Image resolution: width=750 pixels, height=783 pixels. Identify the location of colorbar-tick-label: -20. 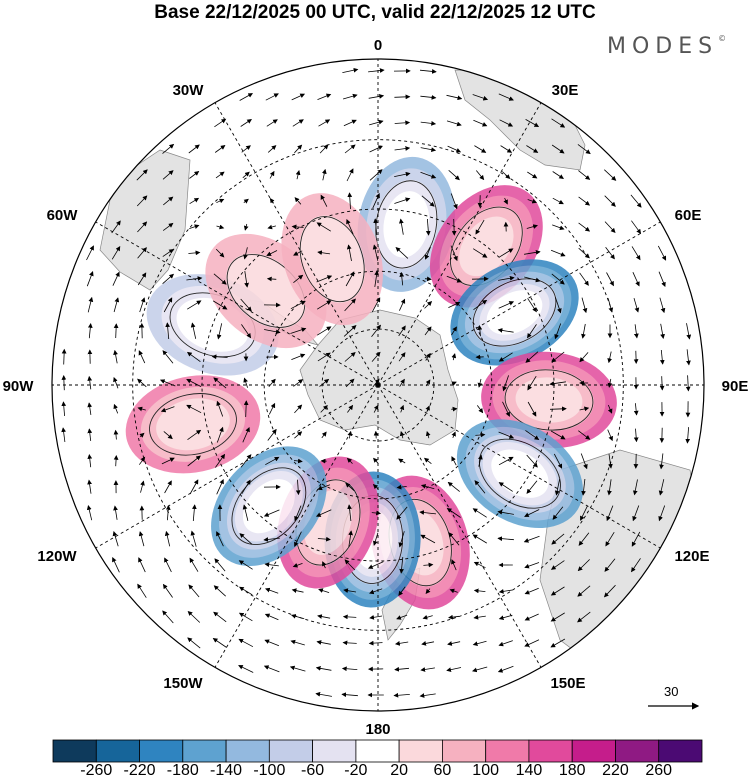
(356, 770).